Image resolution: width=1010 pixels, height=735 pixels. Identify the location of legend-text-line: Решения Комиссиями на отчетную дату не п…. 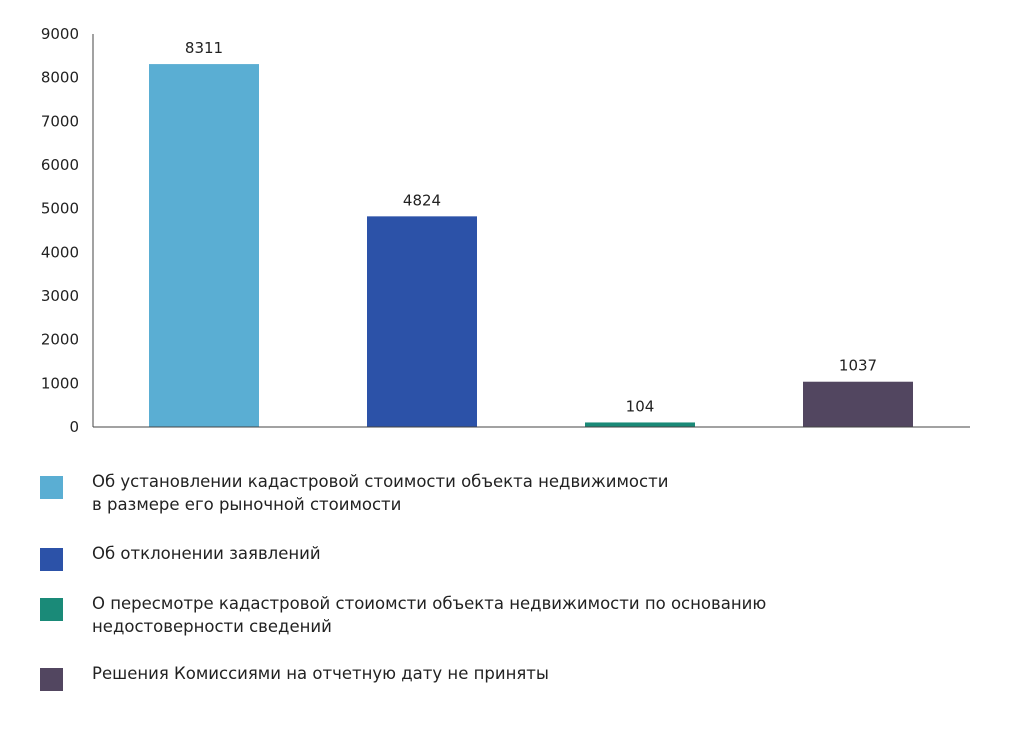
(320, 673).